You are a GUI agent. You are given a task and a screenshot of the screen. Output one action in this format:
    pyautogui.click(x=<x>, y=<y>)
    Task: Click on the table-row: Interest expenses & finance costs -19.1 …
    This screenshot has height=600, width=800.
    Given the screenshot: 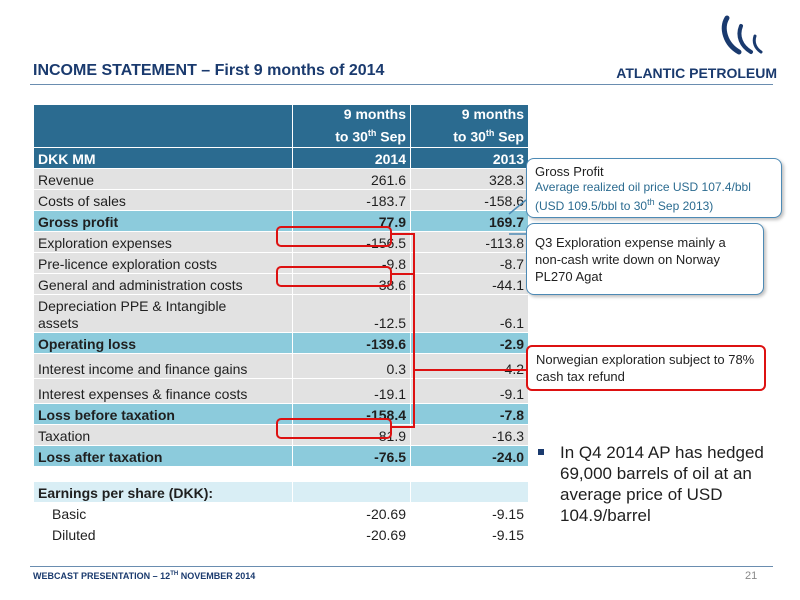 What is the action you would take?
    pyautogui.click(x=281, y=390)
    